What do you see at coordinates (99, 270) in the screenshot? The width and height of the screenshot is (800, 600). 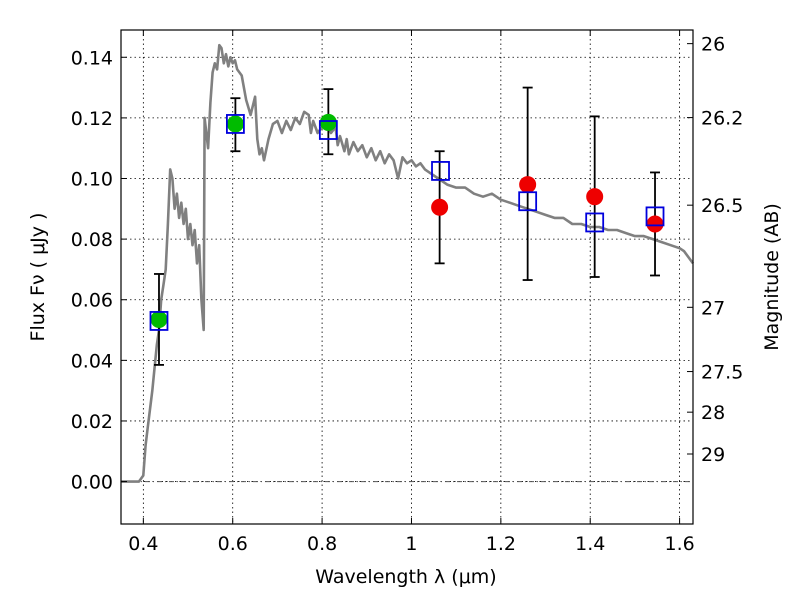 I see `y-axis-ticks: 0.00 0.02 0.04 0.06 0.08 0.10 0.12 0.14` at bounding box center [99, 270].